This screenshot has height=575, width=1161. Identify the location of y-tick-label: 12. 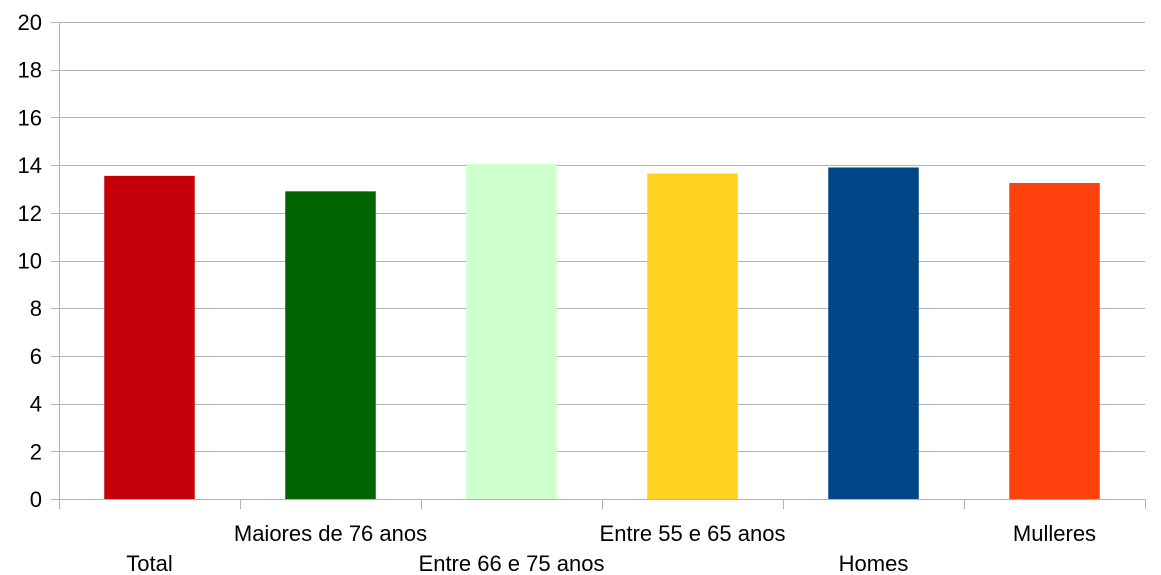
(30, 213).